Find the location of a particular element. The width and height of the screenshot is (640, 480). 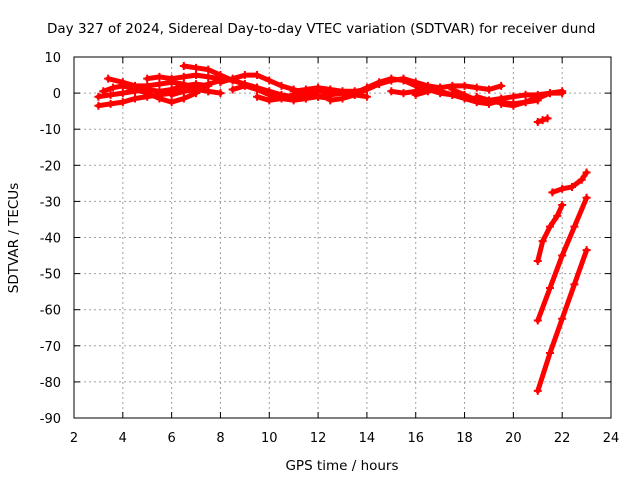

x-tick-label: 2 is located at coordinates (74, 438).